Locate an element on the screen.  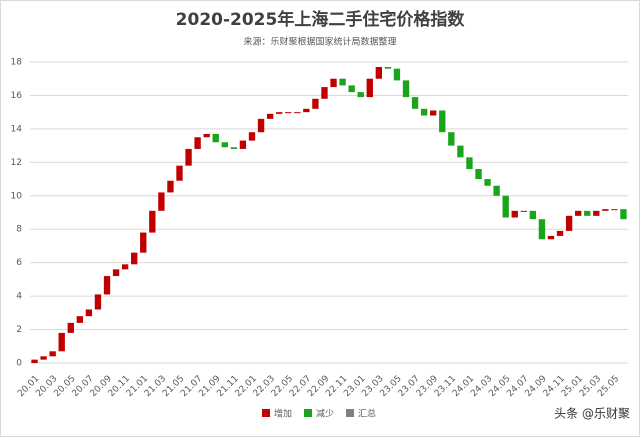
y-tick-label: 10 is located at coordinates (17, 196).